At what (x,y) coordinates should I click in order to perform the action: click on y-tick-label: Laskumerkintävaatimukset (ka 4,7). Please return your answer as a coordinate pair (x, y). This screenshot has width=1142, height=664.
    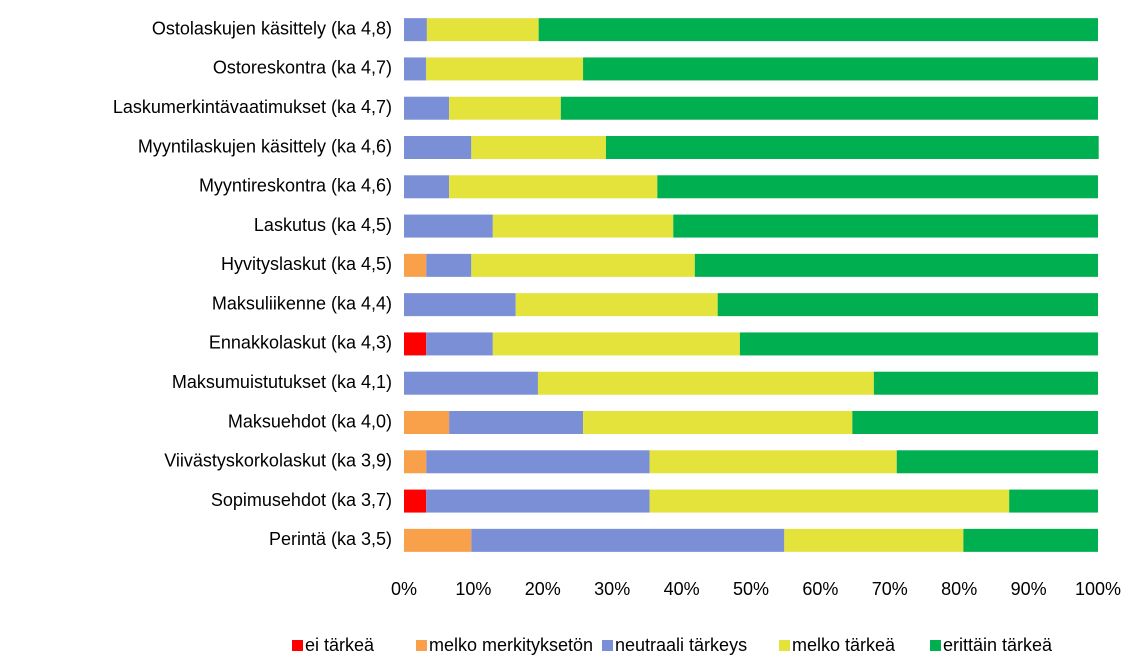
    Looking at the image, I should click on (252, 107).